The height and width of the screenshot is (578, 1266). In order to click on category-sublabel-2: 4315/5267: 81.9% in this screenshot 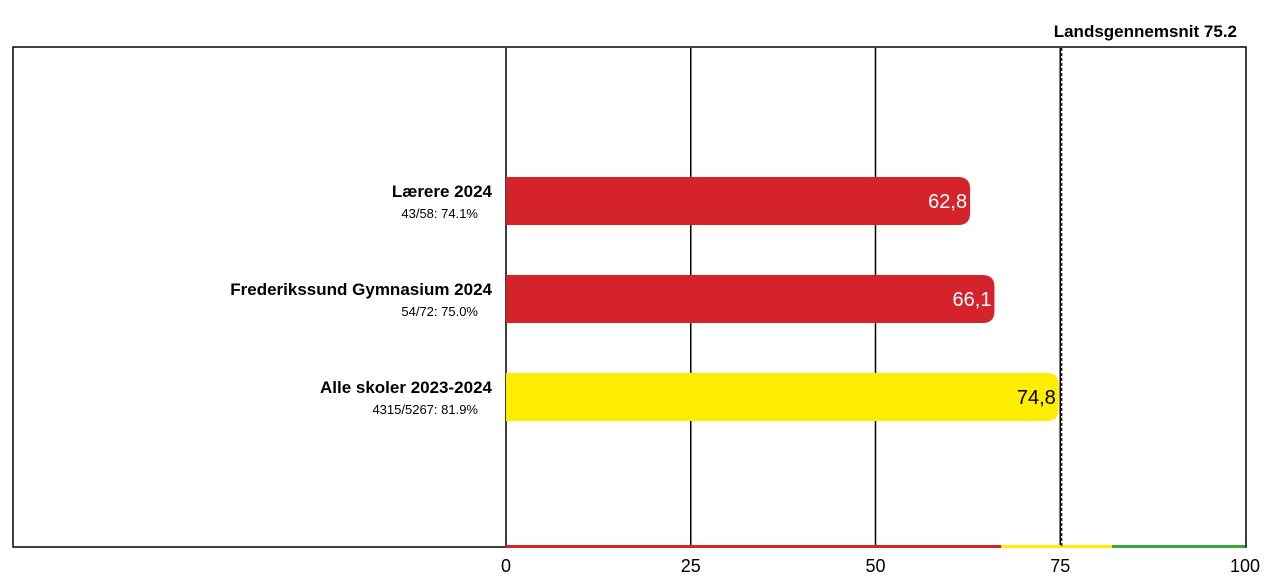, I will do `click(425, 409)`.